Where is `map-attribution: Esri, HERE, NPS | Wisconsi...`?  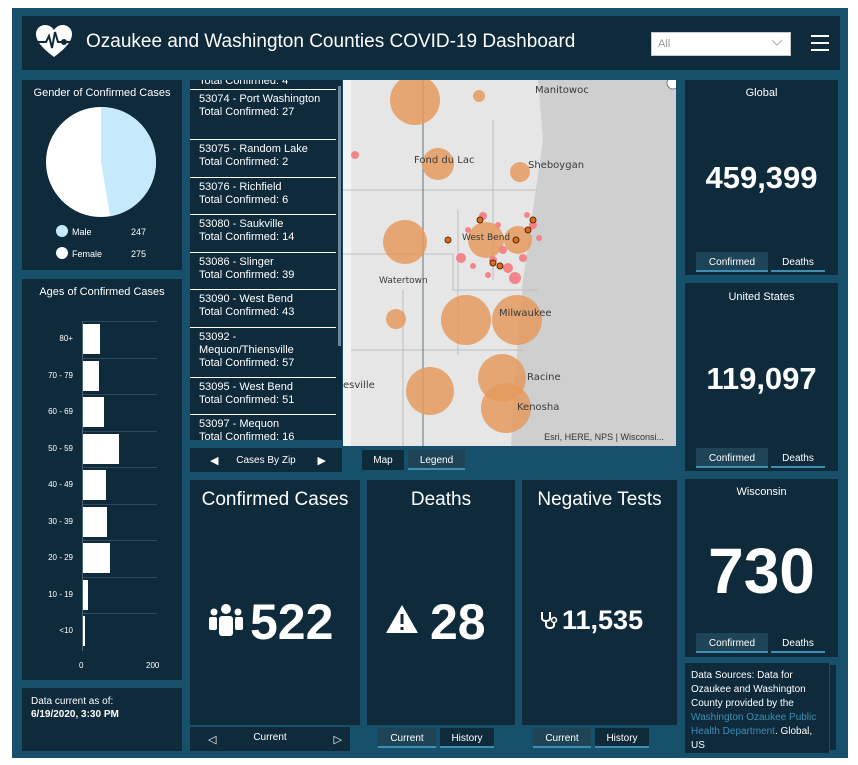 map-attribution: Esri, HERE, NPS | Wisconsi... is located at coordinates (604, 437).